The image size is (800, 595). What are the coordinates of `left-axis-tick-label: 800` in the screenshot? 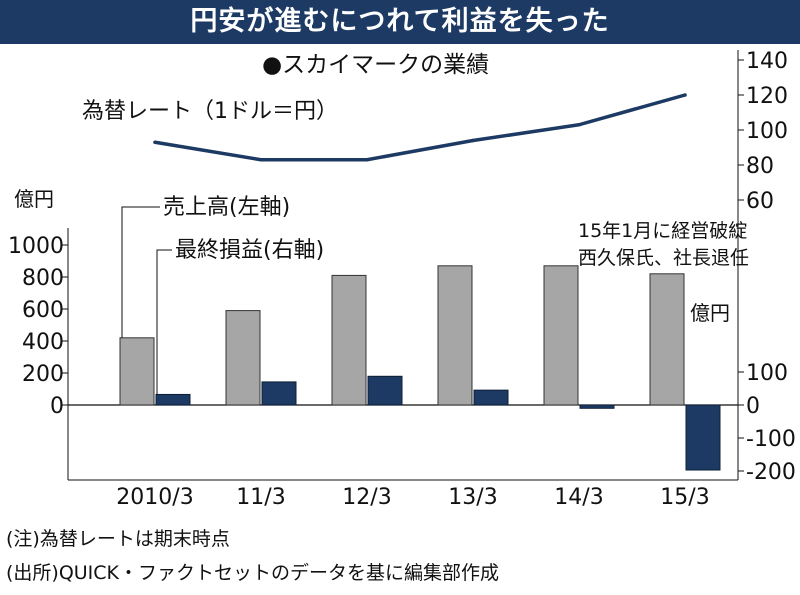 It's located at (43, 278).